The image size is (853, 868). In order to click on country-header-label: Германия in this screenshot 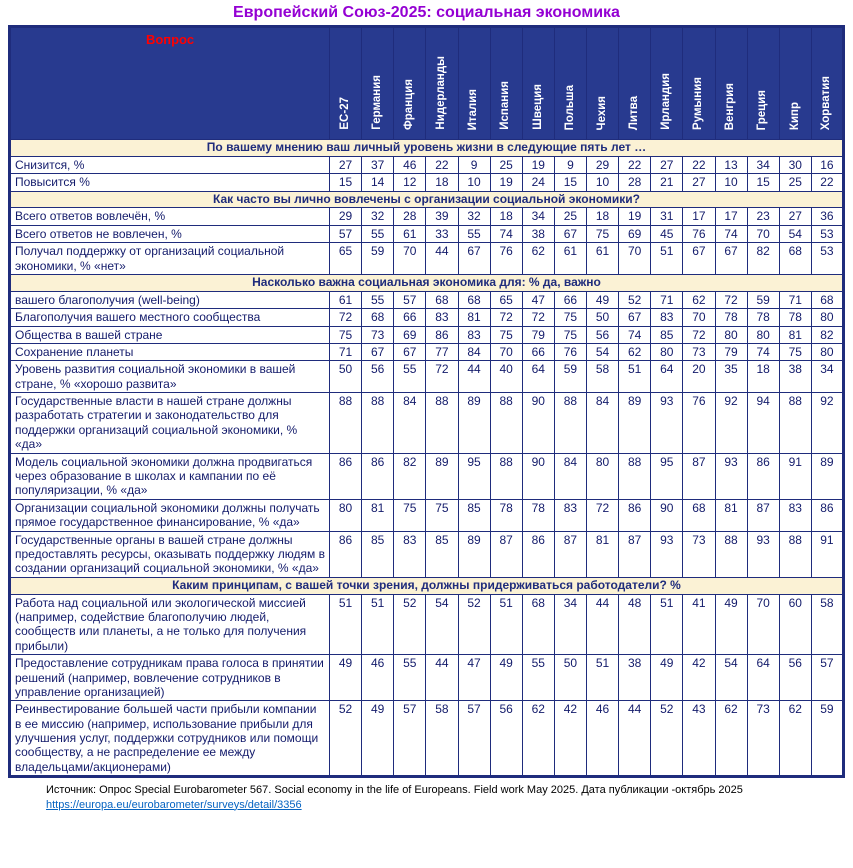, I will do `click(376, 102)`.